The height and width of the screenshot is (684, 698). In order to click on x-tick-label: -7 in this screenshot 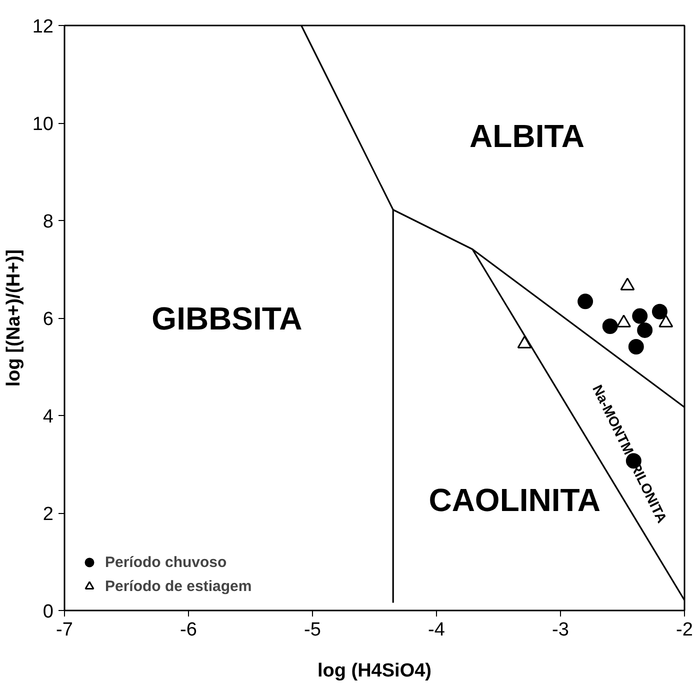, I will do `click(64, 630)`.